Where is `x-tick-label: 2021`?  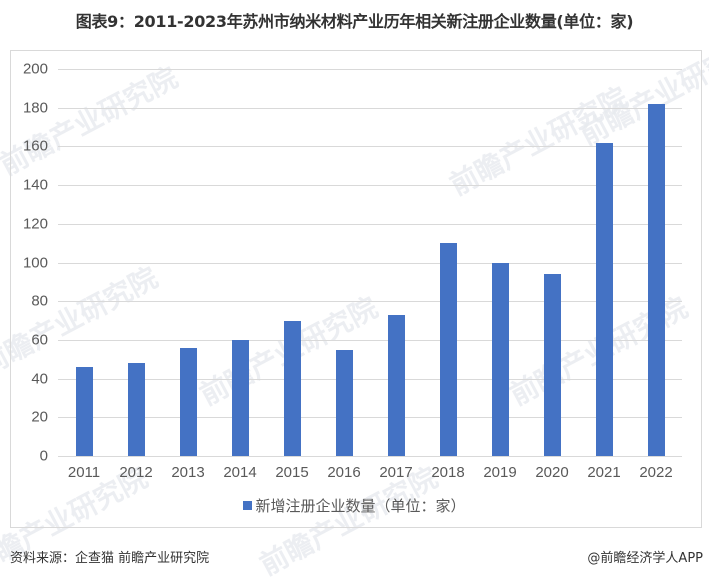 x-tick-label: 2021 is located at coordinates (604, 472).